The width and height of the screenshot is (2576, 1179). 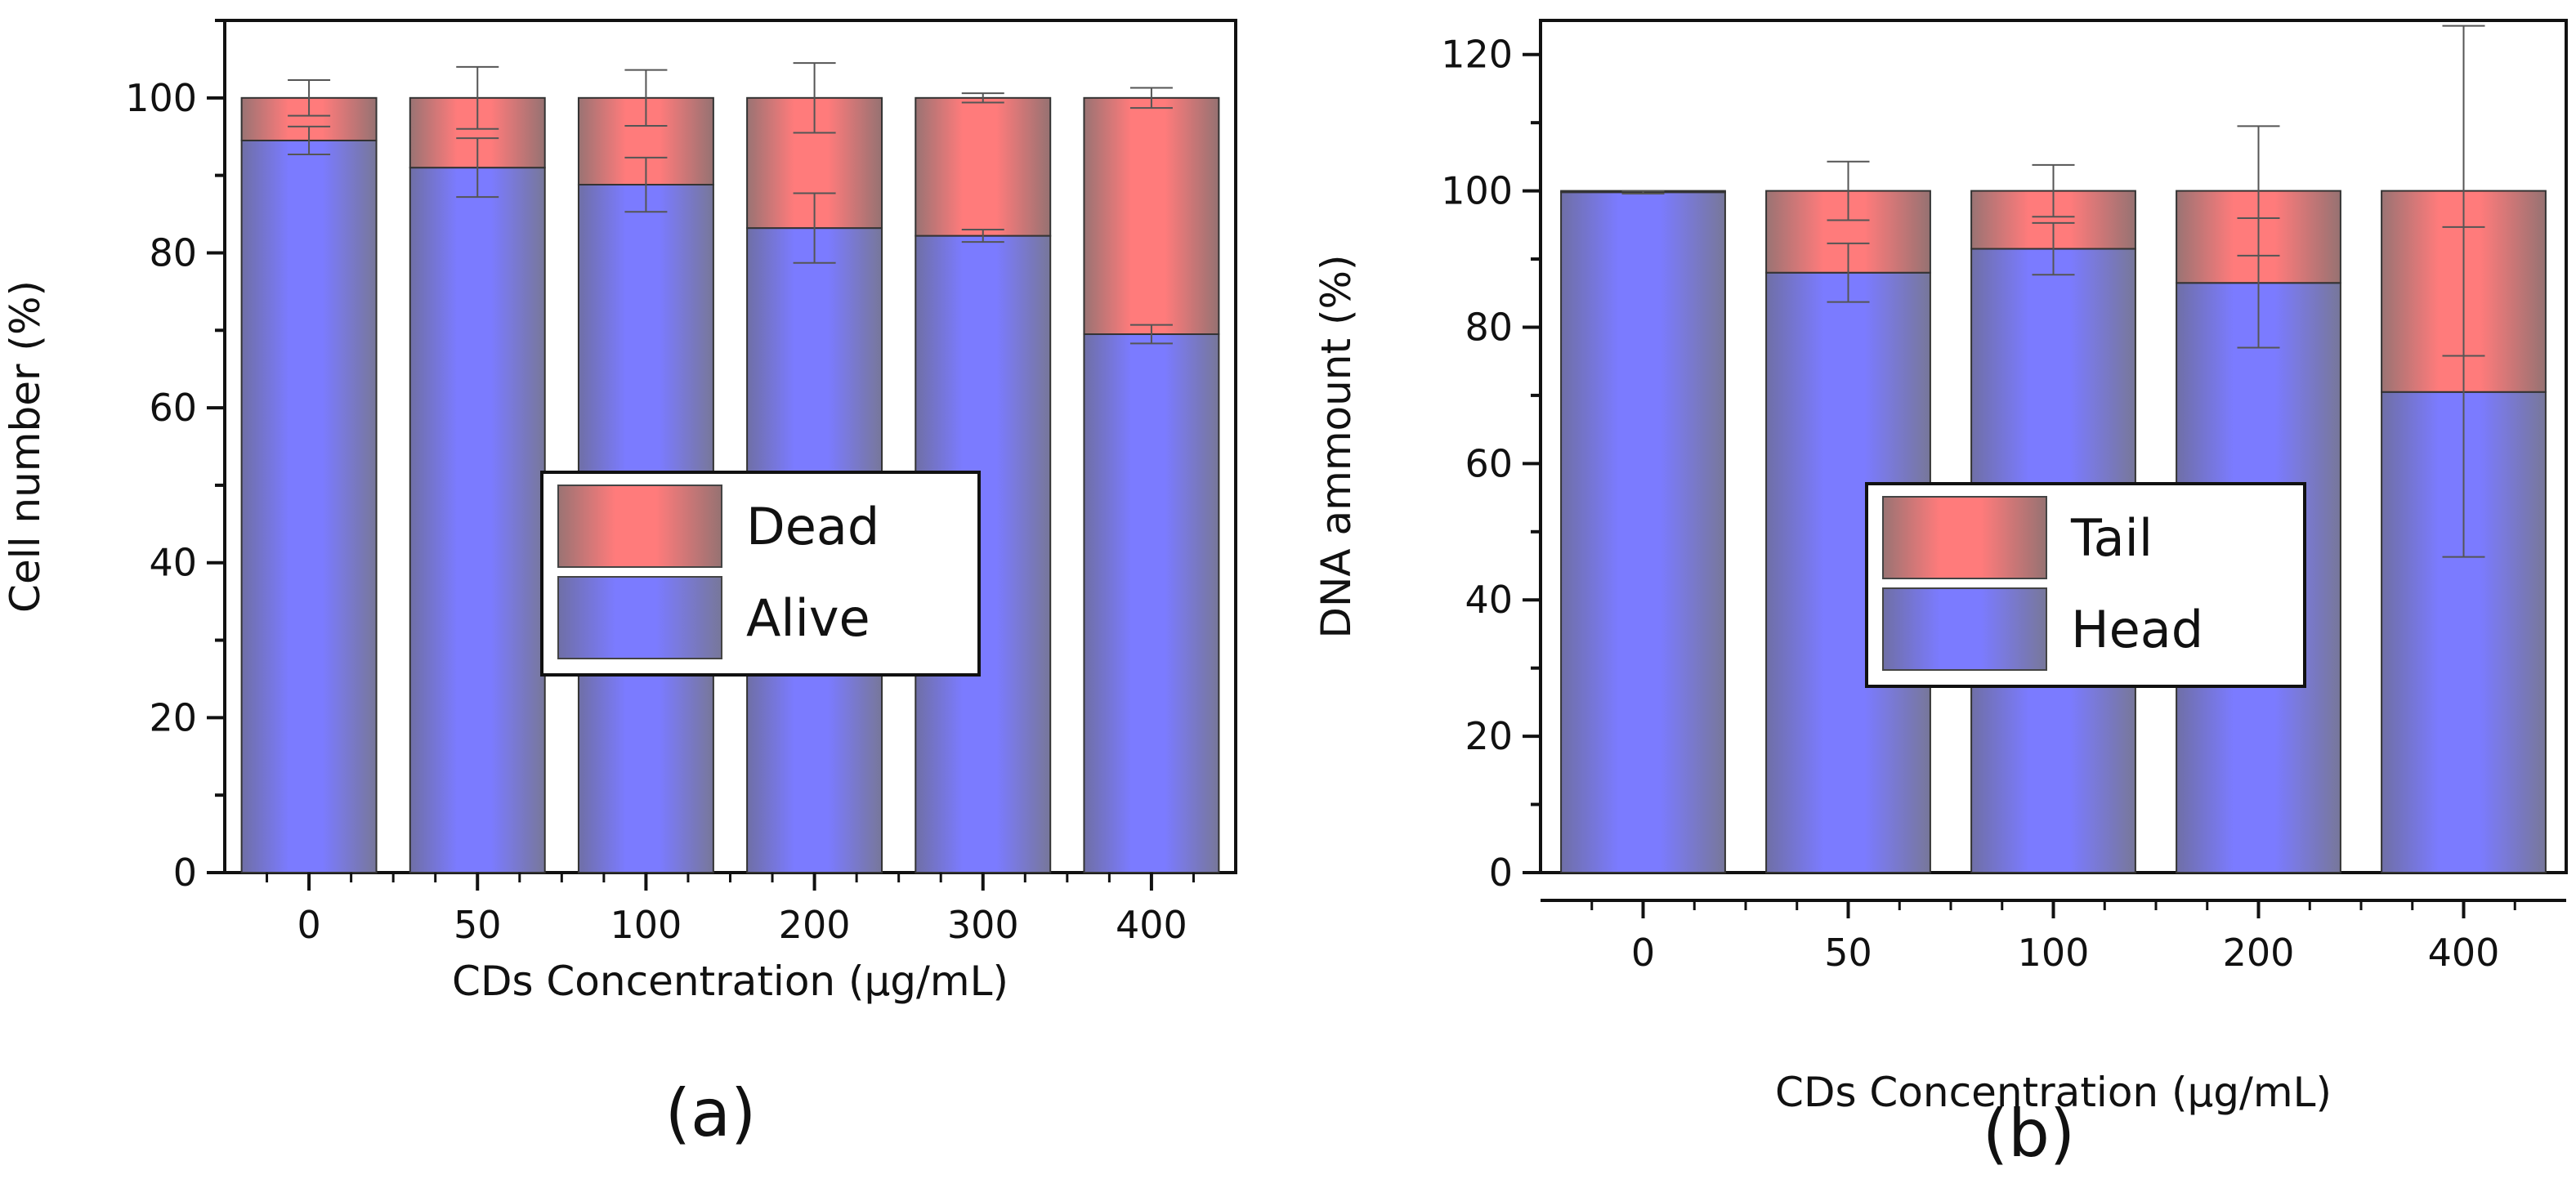 I want to click on legend: Tail Head, so click(x=2085, y=585).